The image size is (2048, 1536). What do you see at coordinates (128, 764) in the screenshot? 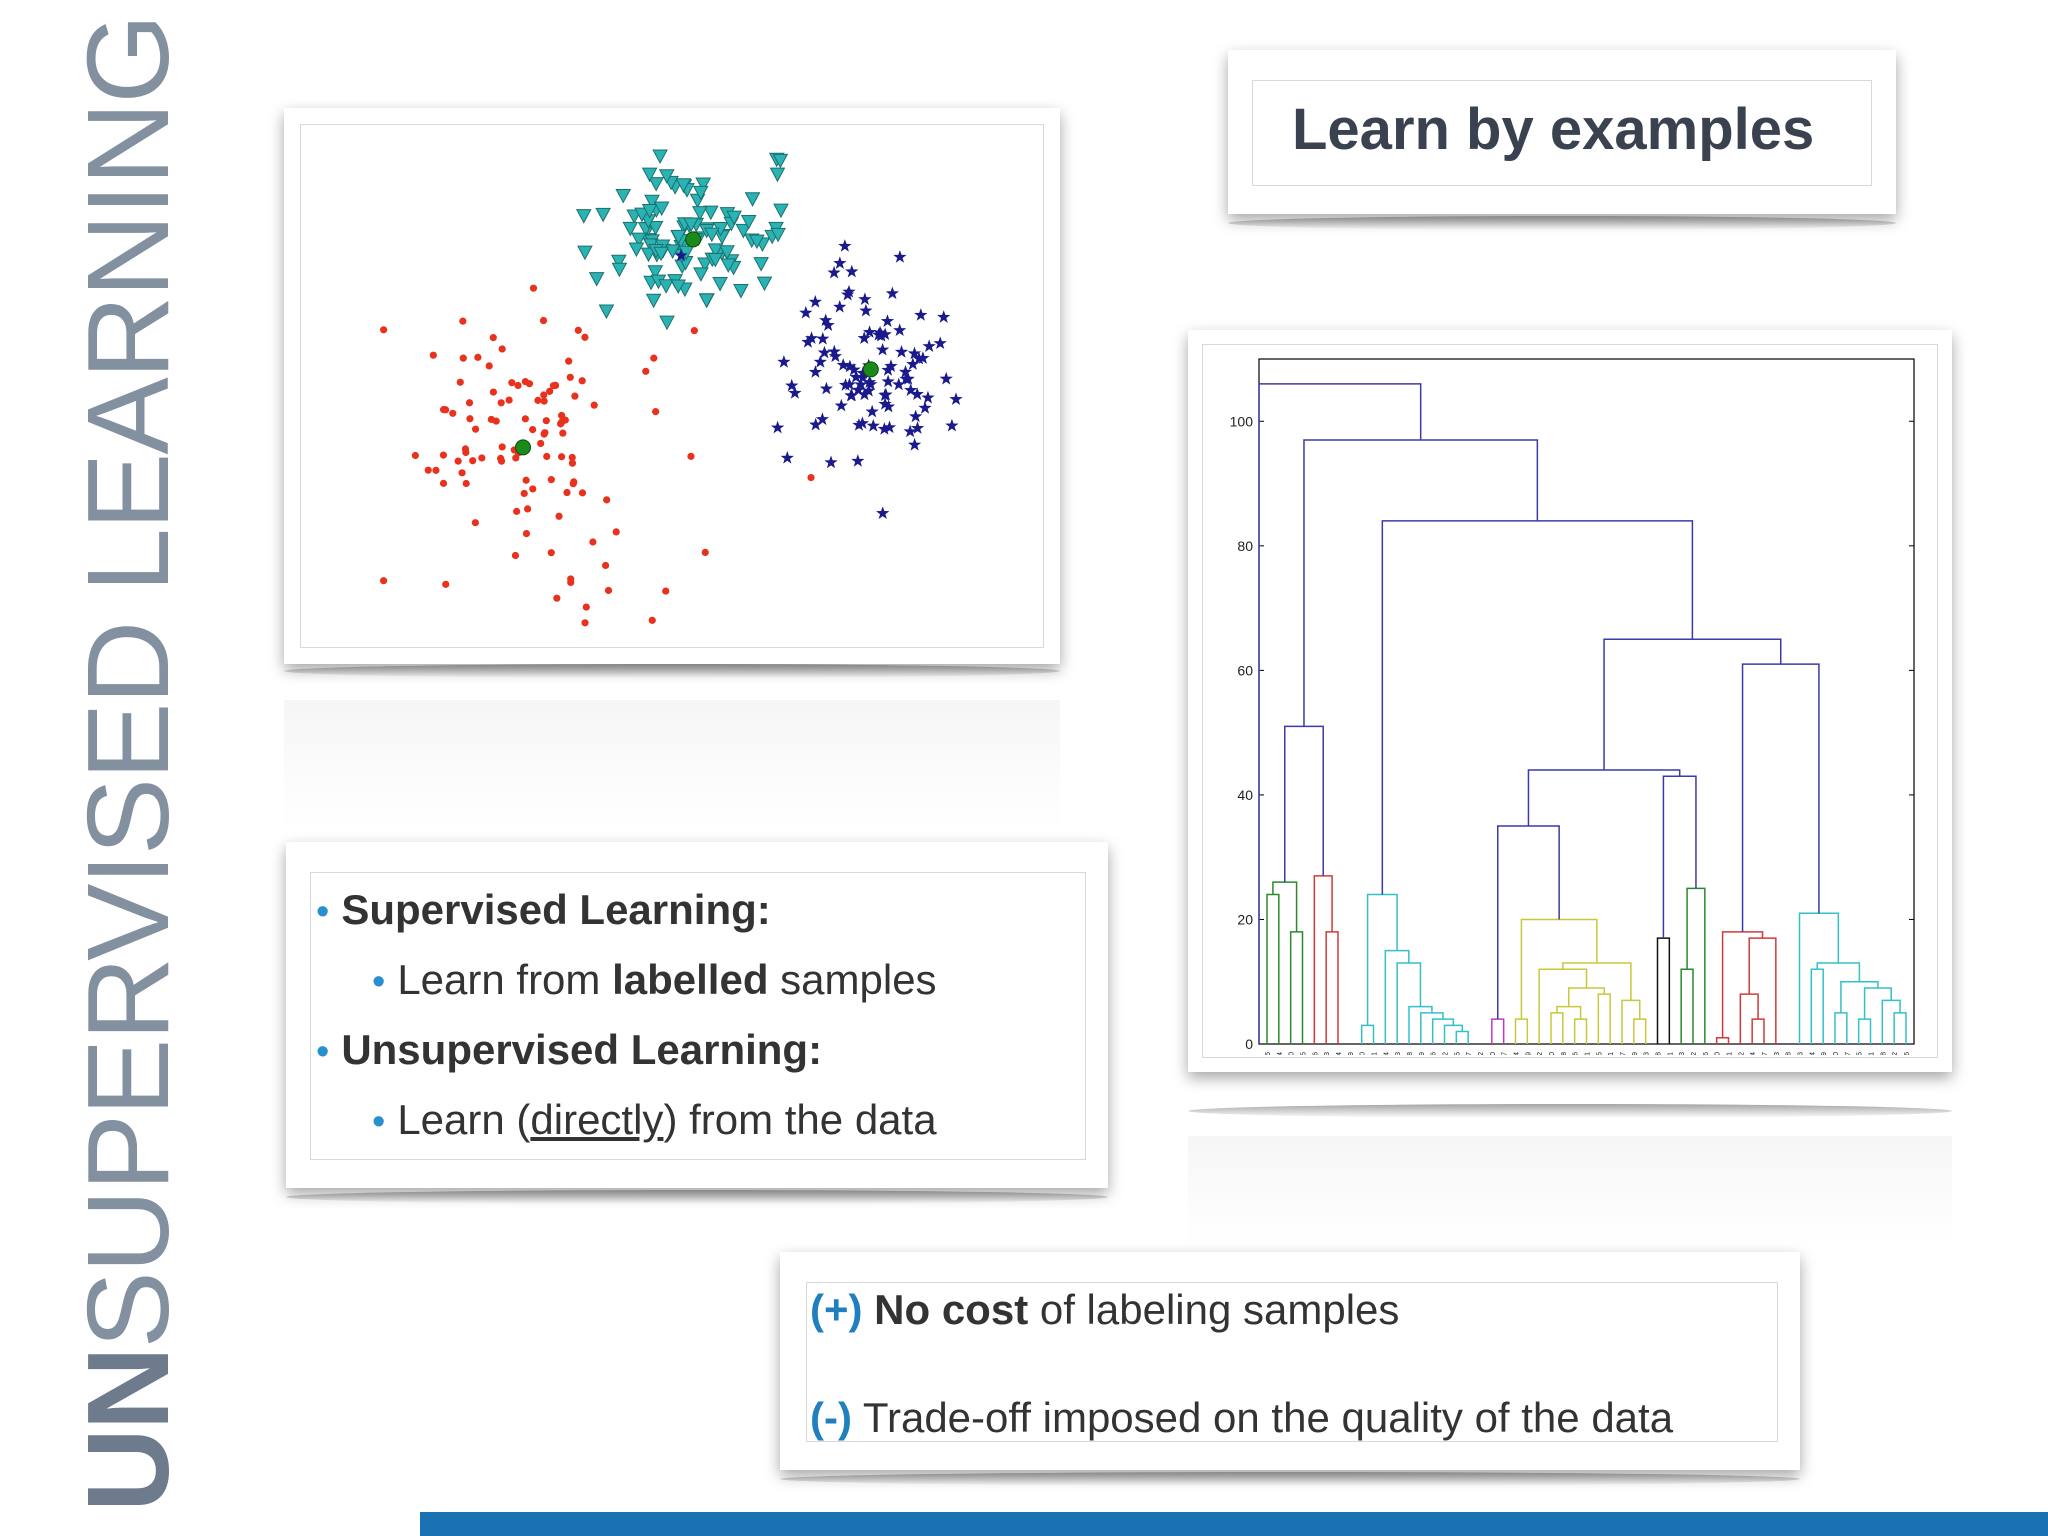
I see `side-title: UNSUPERVISED LEARNING` at bounding box center [128, 764].